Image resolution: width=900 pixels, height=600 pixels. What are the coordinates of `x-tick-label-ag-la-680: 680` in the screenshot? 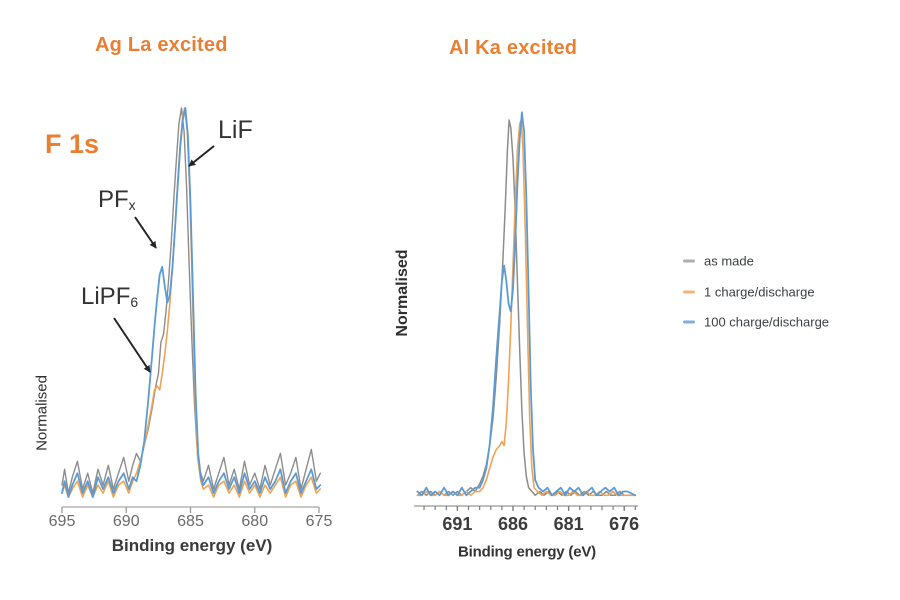 It's located at (255, 521).